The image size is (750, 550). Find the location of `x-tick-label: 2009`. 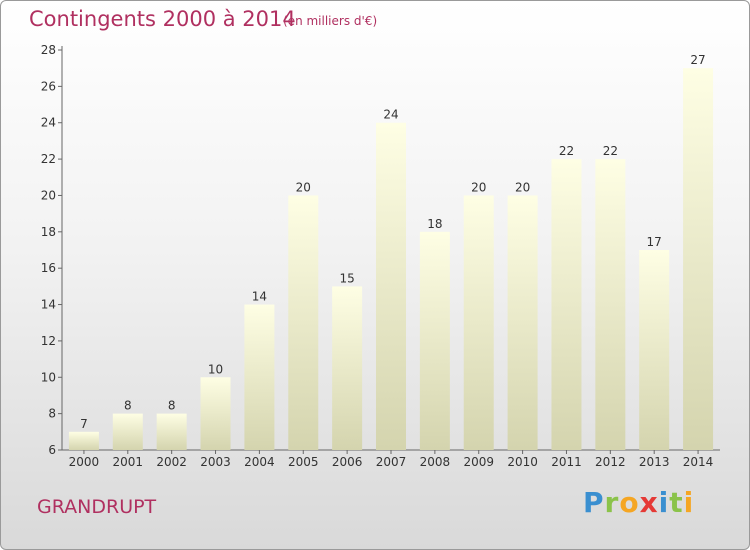

x-tick-label: 2009 is located at coordinates (478, 462).